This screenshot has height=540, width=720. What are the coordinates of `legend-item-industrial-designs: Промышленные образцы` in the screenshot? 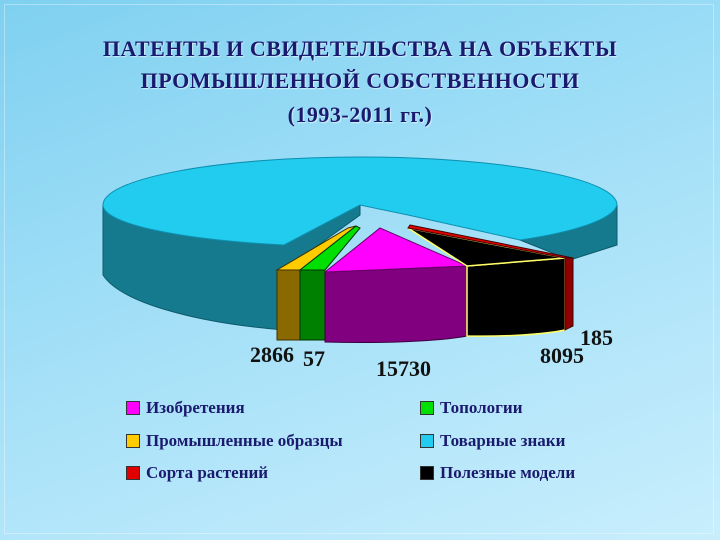 It's located at (234, 441).